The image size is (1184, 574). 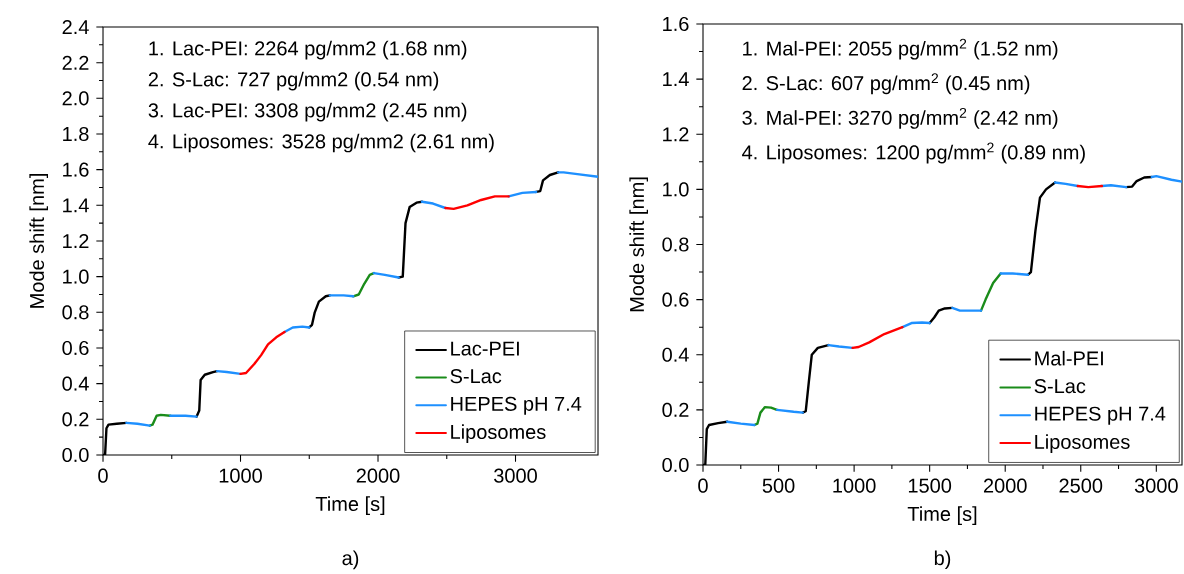 What do you see at coordinates (900, 49) in the screenshot?
I see `annotation: 1. Mal-PEI: 2055 pg/mm$^{2}$ (1.52 nm)` at bounding box center [900, 49].